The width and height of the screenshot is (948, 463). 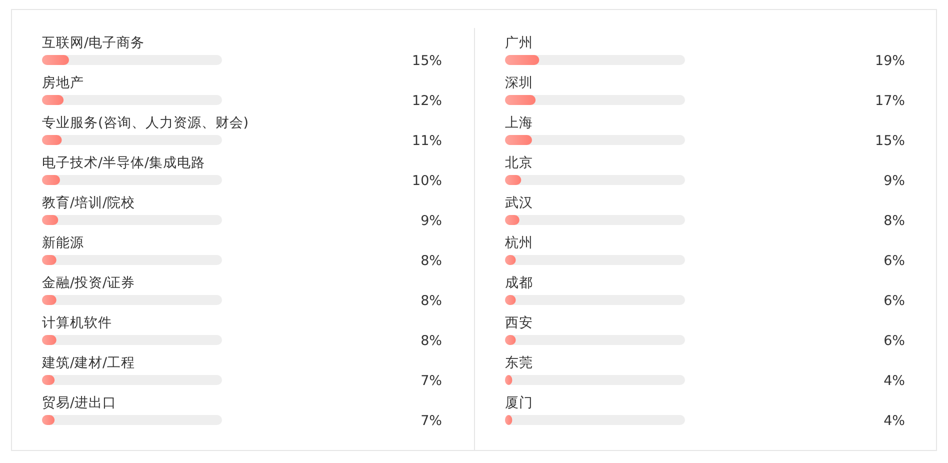 I want to click on y-tick-label: 成都, so click(x=519, y=283).